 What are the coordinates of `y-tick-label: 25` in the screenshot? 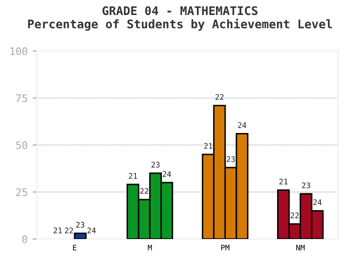 It's located at (22, 192).